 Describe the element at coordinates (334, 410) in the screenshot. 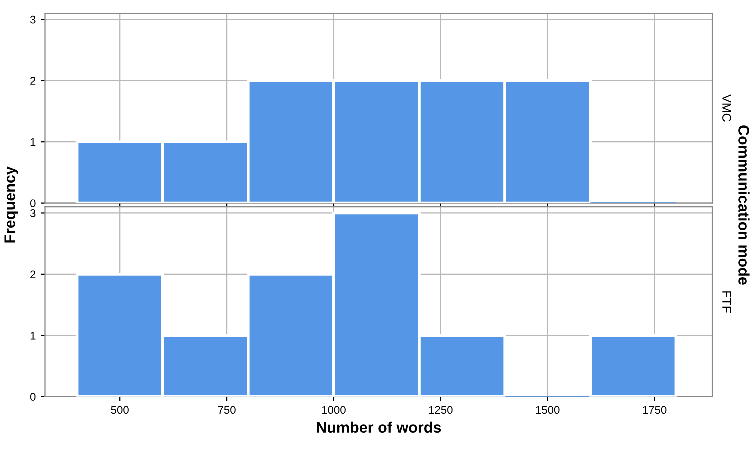

I see `x-tick-label: 1000` at that location.